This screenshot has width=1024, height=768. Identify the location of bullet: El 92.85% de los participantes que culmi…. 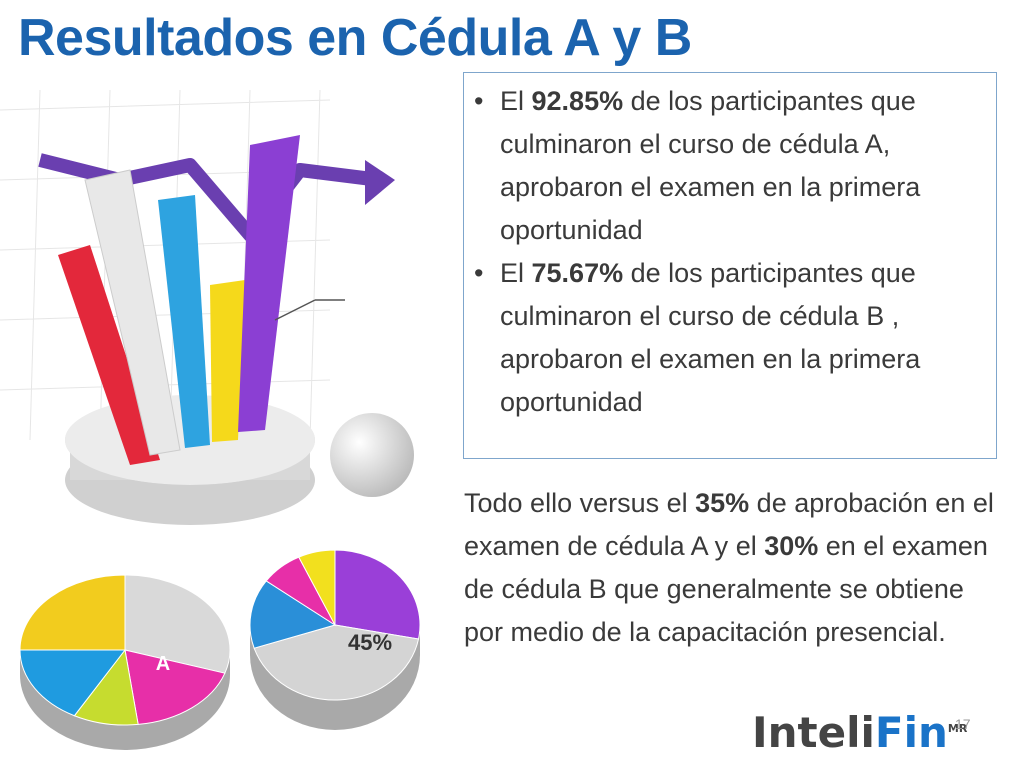
(720, 166).